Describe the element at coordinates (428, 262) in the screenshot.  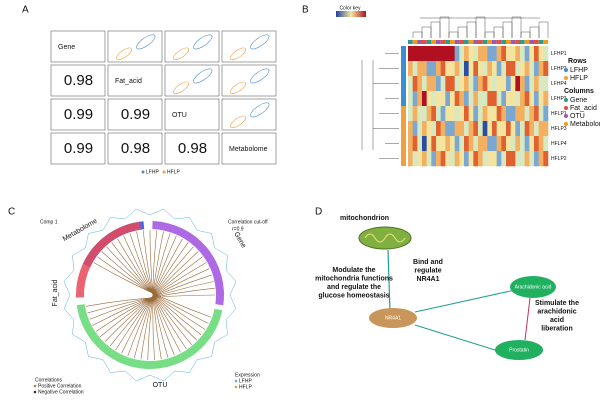
I see `label: Bind and` at that location.